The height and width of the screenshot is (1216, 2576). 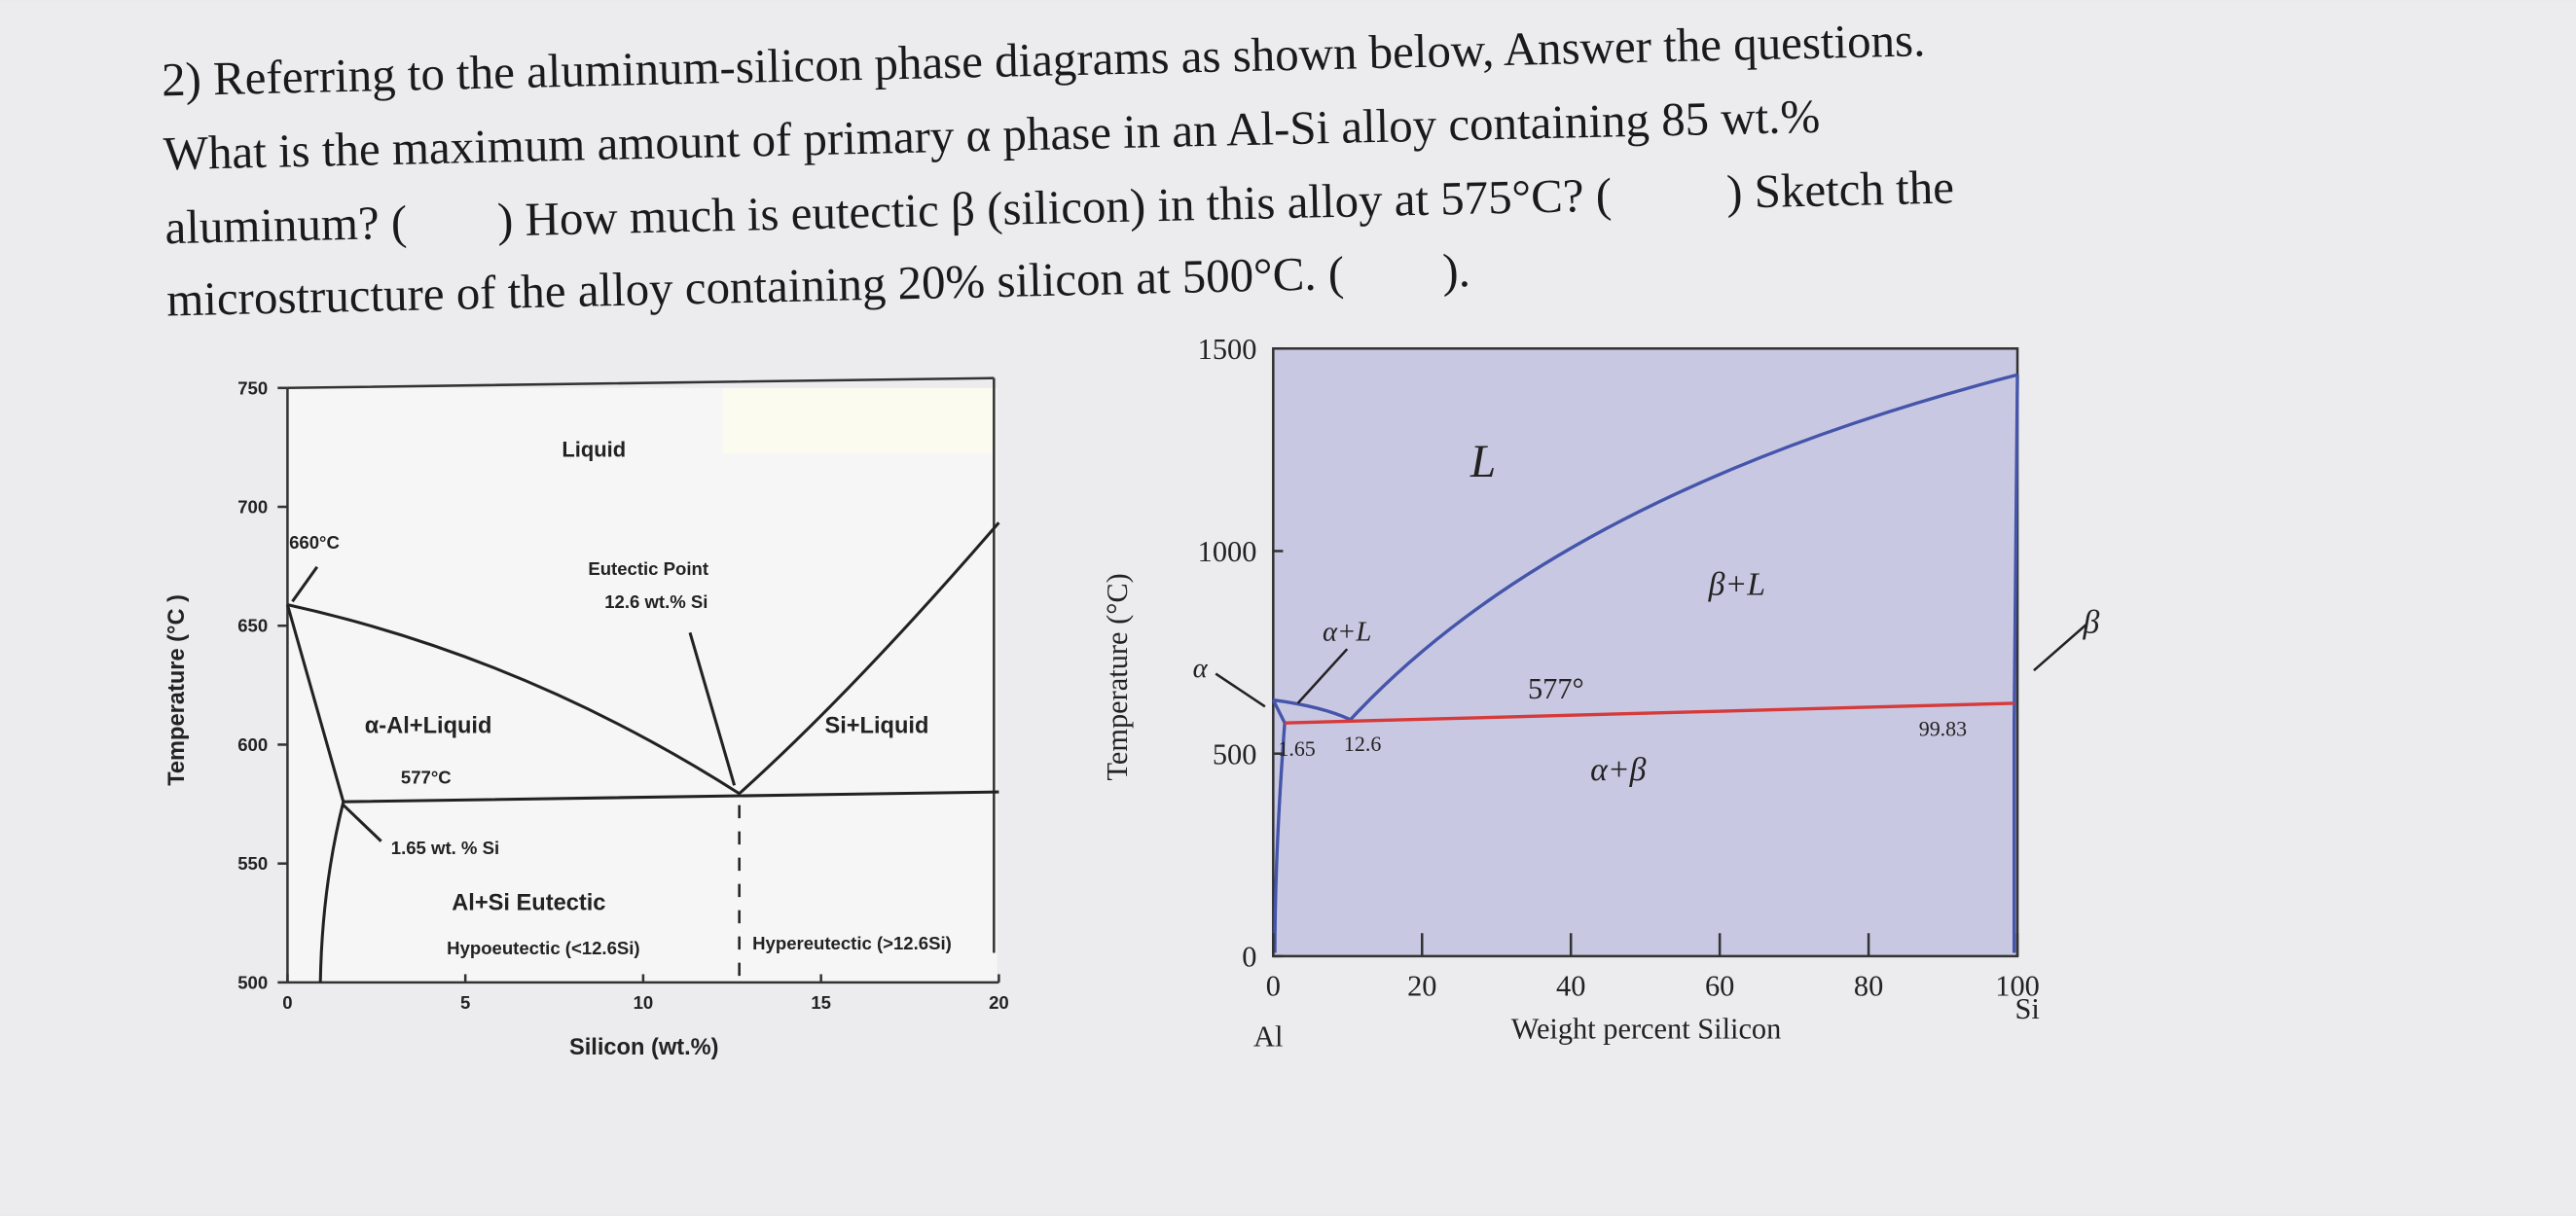 I want to click on y-axis-label: Temperature (°C ), so click(x=177, y=690).